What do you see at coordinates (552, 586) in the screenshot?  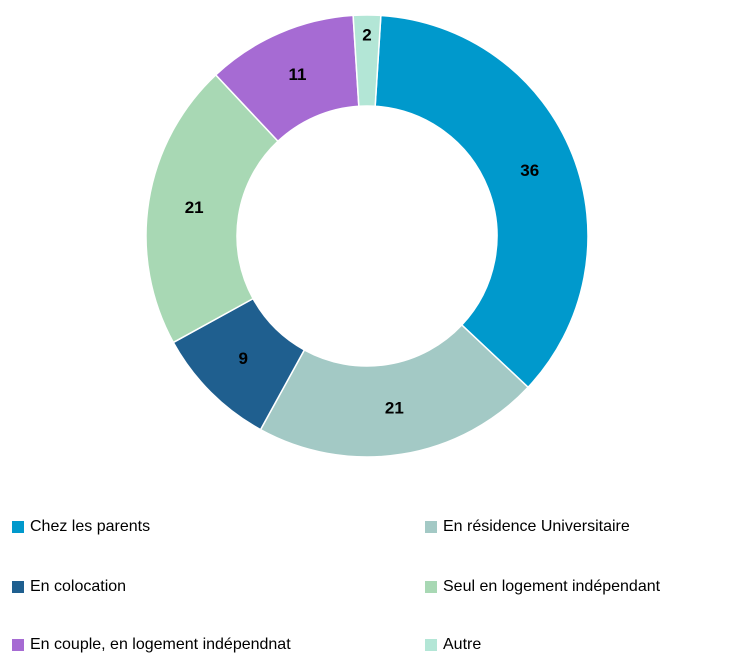 I see `legend-label: Seul en logement indépendant` at bounding box center [552, 586].